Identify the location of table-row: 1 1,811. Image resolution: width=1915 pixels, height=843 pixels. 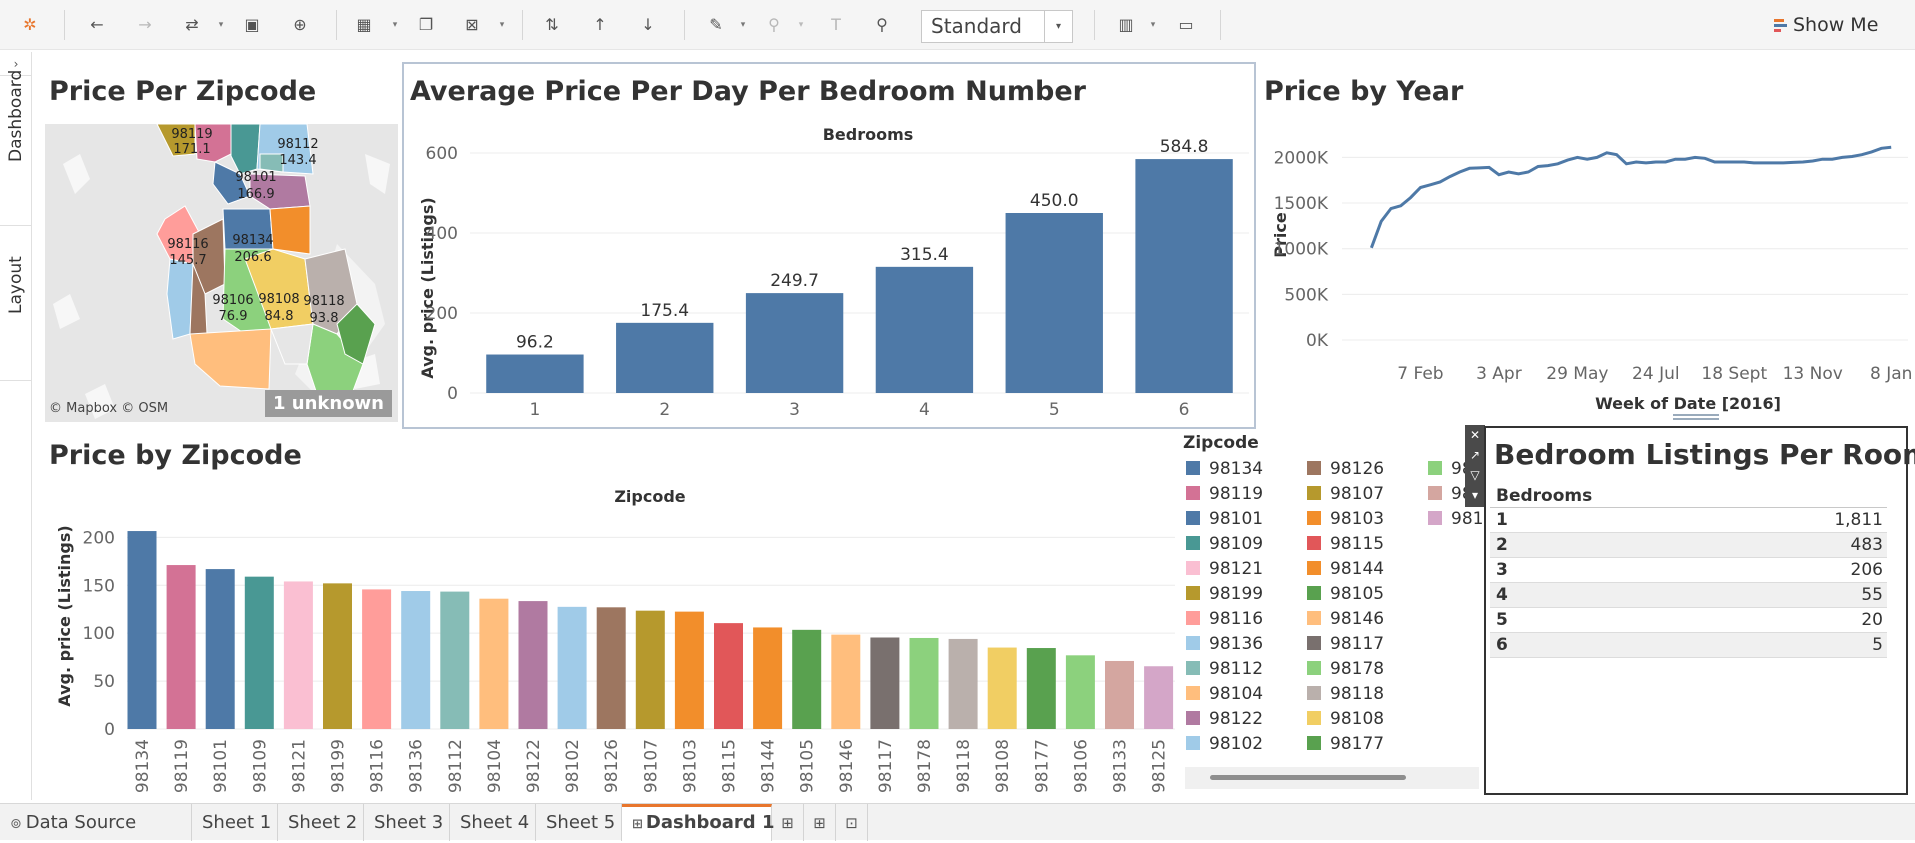
(1688, 520).